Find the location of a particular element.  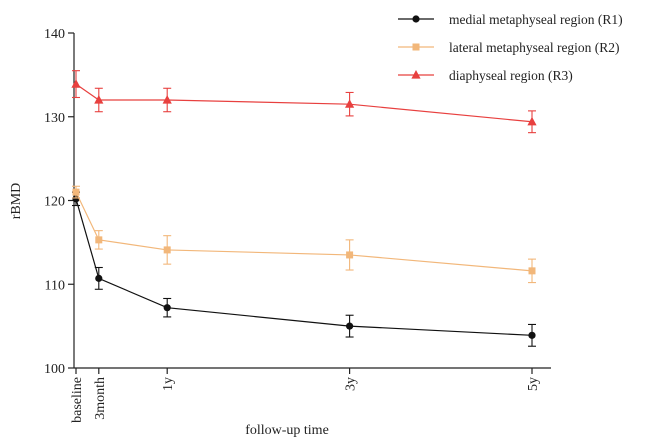

x-tick-label: baseline is located at coordinates (77, 400).